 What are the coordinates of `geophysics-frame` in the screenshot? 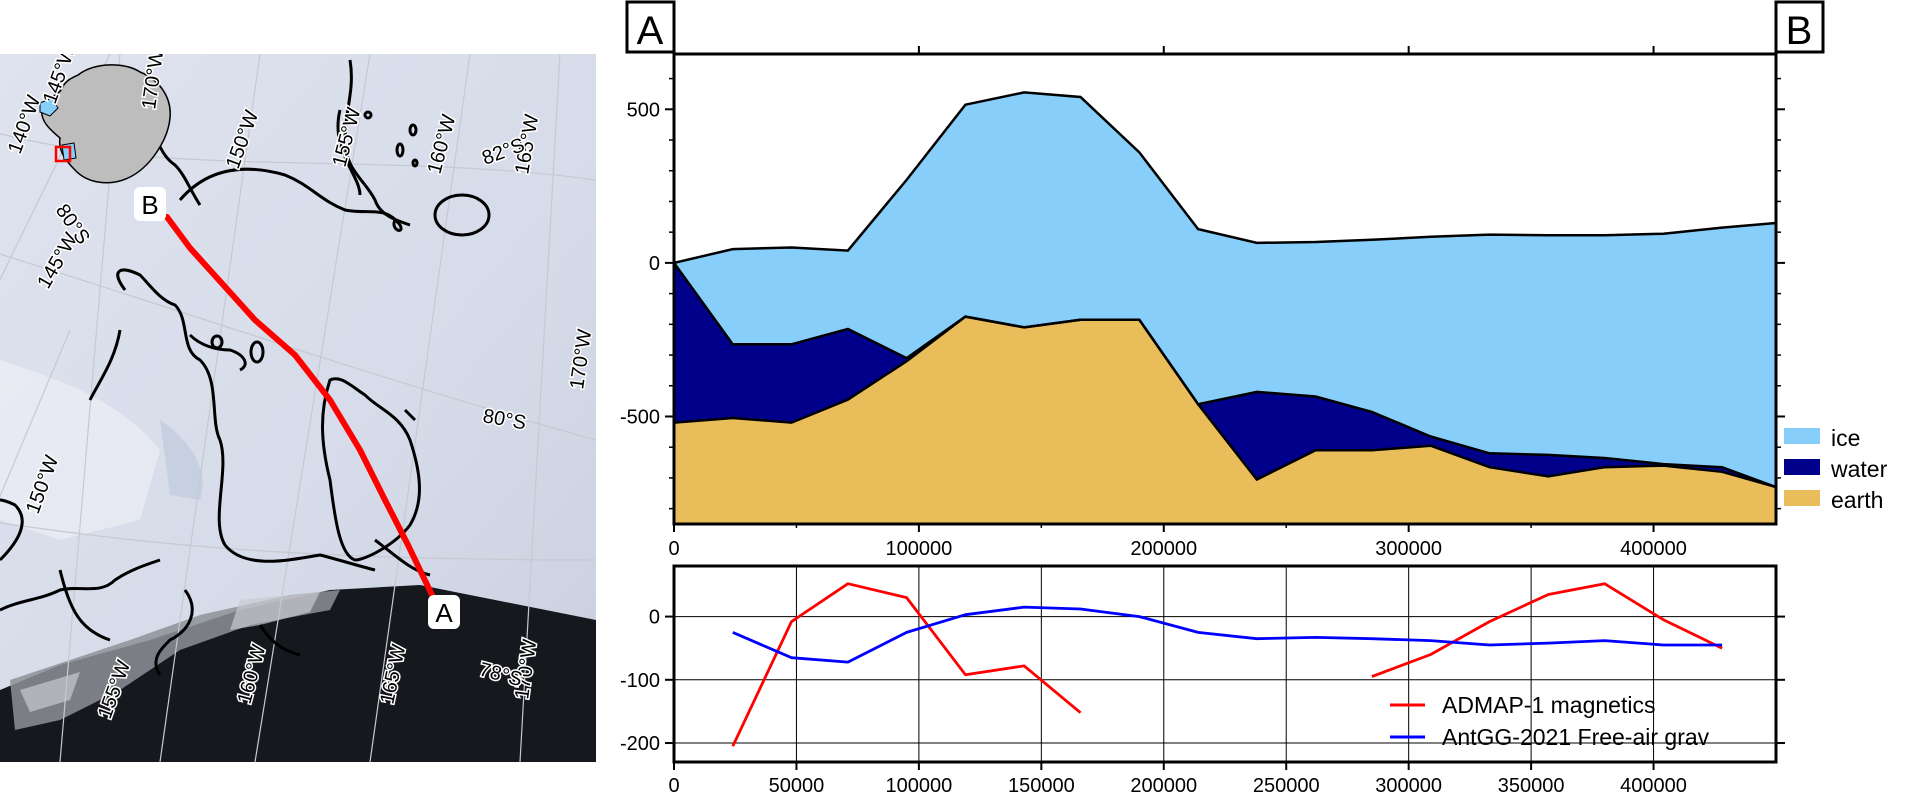 It's located at (1225, 664).